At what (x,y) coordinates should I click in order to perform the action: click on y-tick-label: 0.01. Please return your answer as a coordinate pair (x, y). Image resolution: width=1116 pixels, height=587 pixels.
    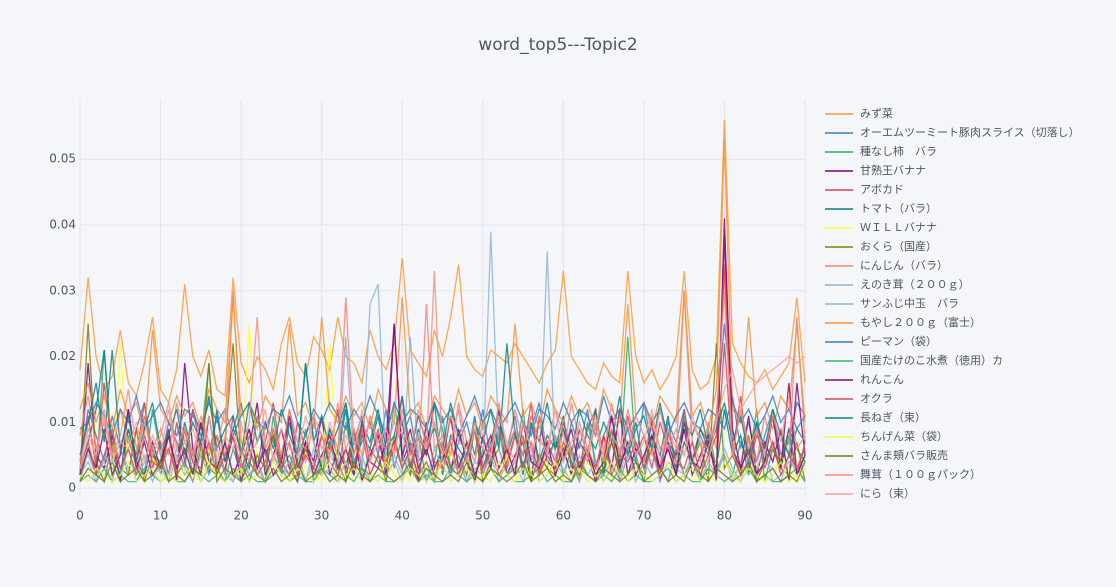
    Looking at the image, I should click on (62, 422).